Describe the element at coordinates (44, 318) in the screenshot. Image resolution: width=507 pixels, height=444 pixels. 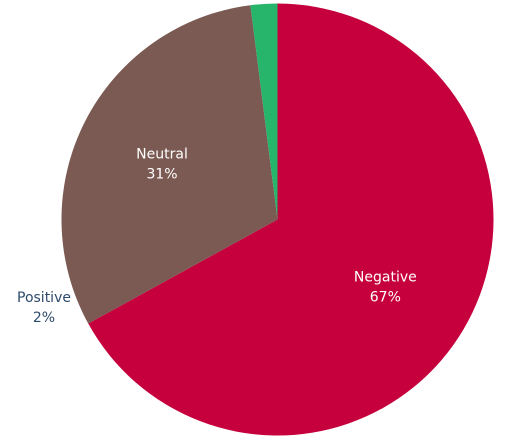
I see `slice-value-positive: 2%` at that location.